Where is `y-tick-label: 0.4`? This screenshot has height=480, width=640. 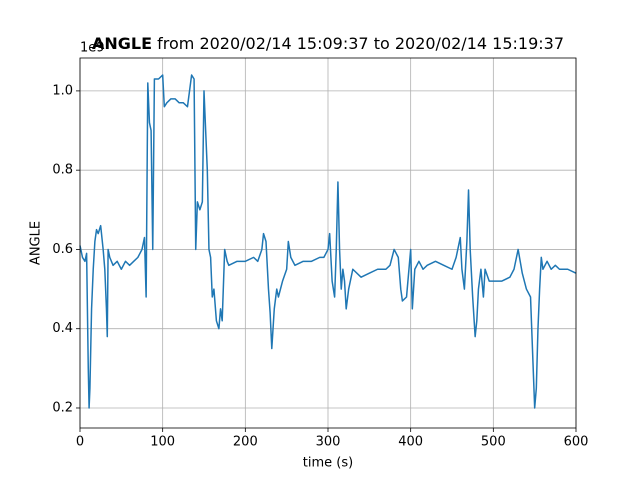
y-tick-label: 0.4 is located at coordinates (62, 328).